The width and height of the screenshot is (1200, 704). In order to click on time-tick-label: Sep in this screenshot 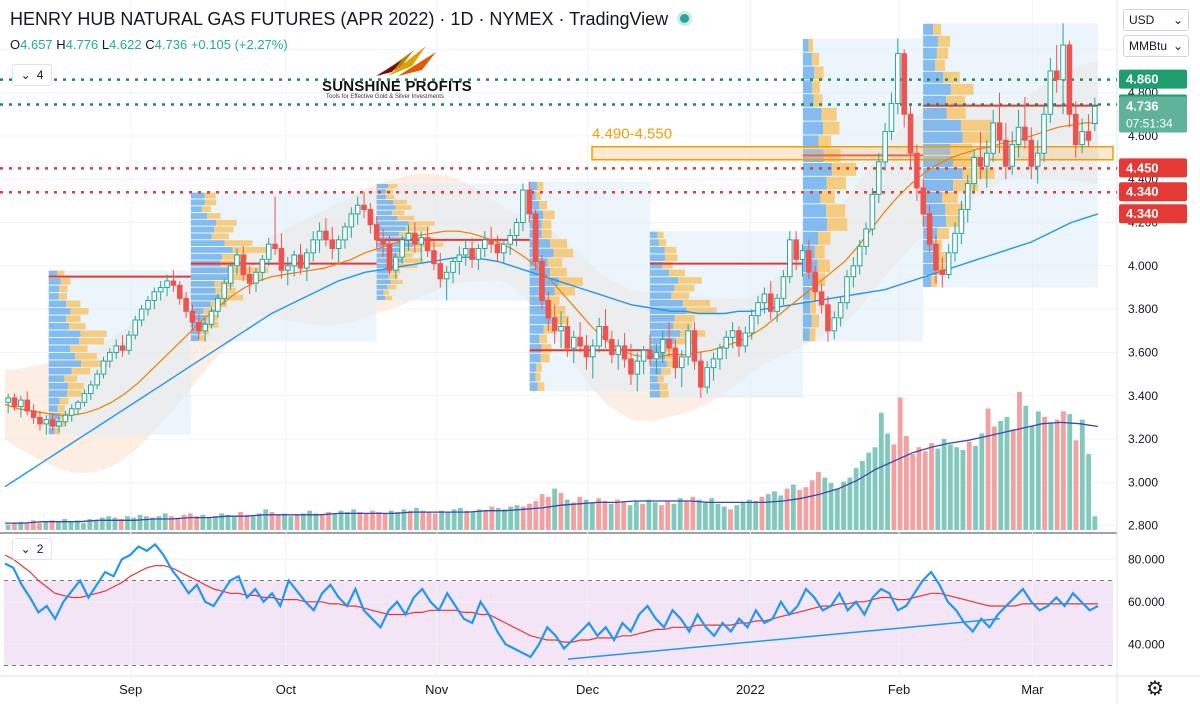, I will do `click(130, 689)`.